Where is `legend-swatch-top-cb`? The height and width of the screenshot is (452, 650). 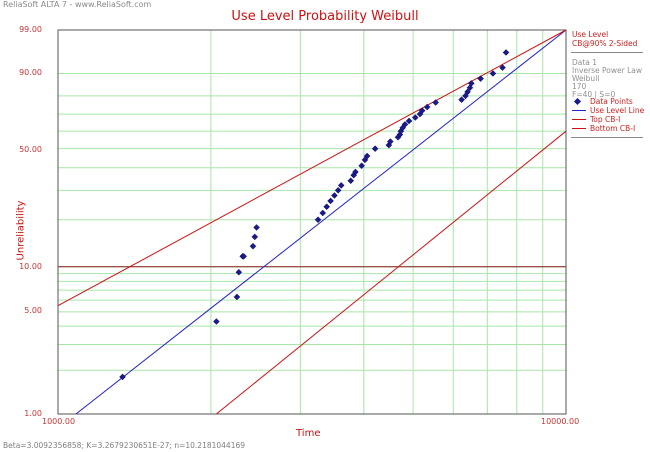
legend-swatch-top-cb is located at coordinates (579, 119).